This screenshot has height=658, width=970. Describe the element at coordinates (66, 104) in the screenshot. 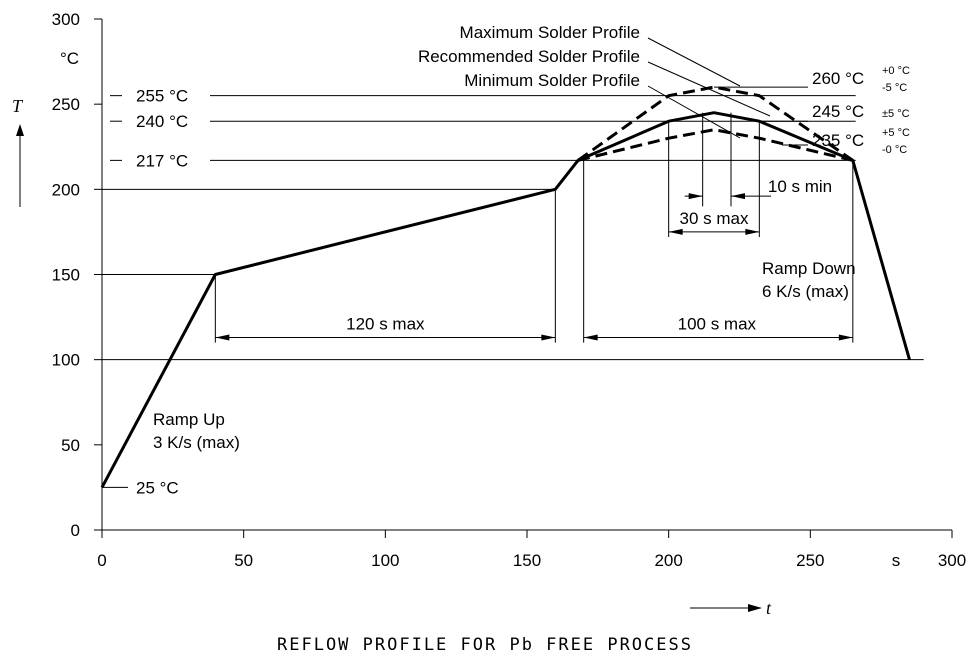

I see `y-tick-label: 250` at that location.